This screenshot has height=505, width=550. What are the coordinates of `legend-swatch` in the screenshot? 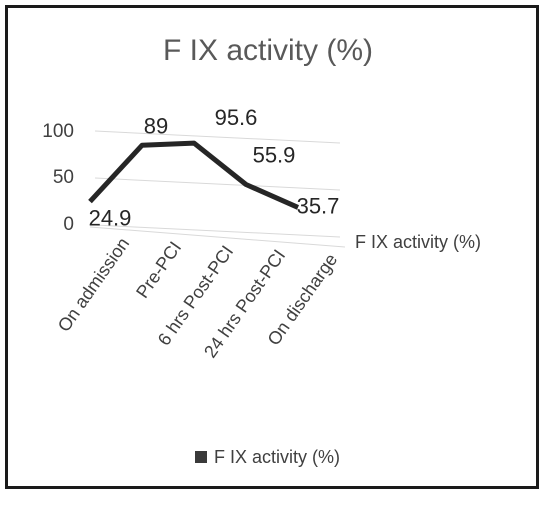 It's located at (201, 457).